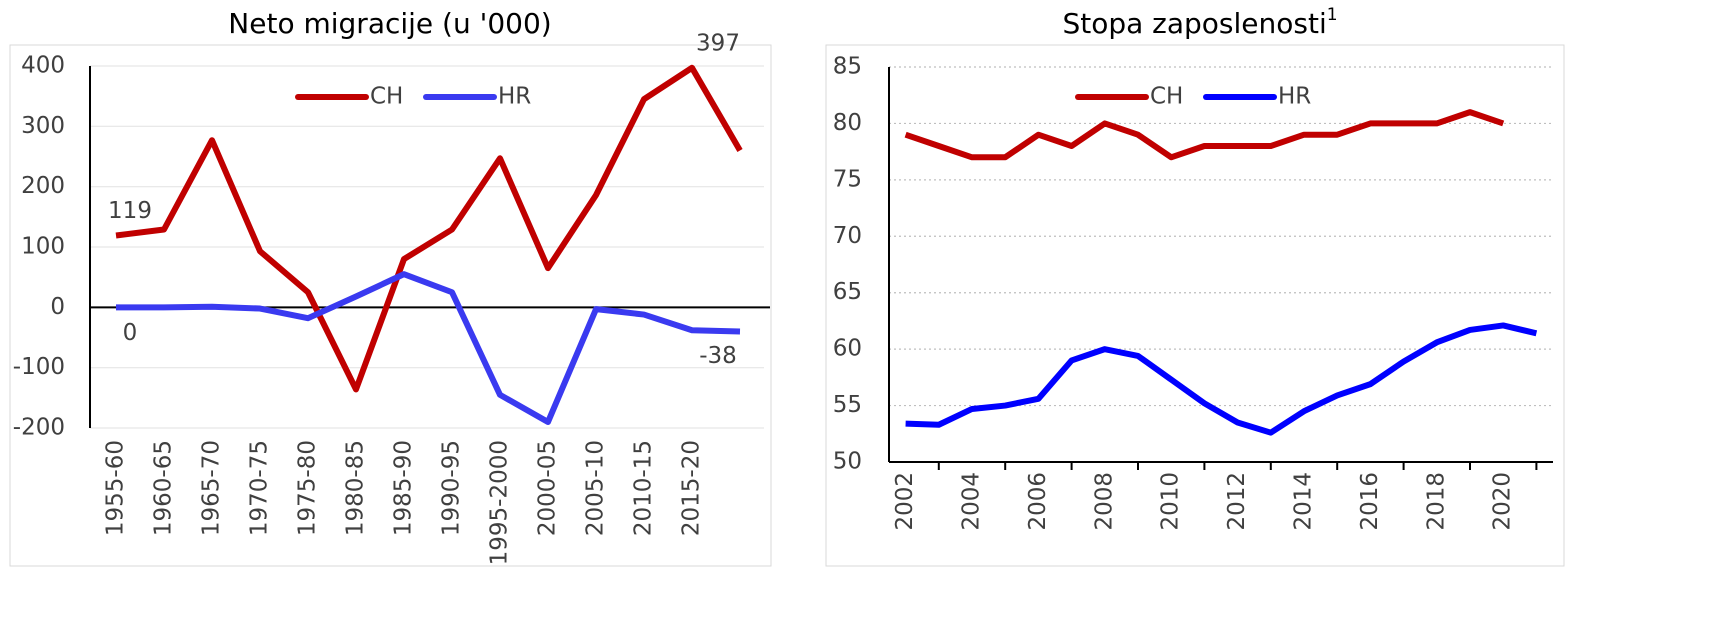  Describe the element at coordinates (847, 179) in the screenshot. I see `y-tick-label: 75` at that location.